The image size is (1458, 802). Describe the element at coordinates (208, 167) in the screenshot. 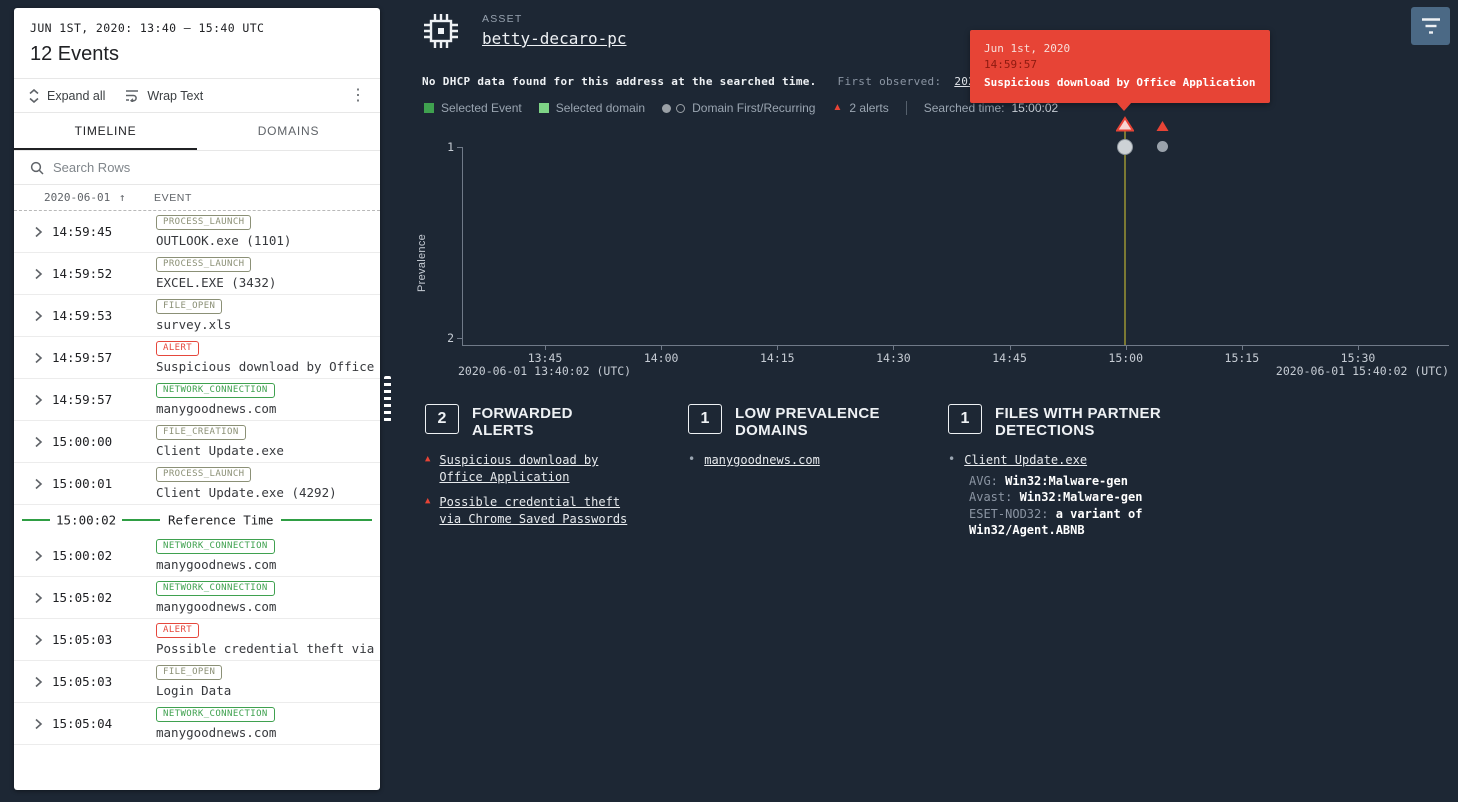

I see `search-input` at that location.